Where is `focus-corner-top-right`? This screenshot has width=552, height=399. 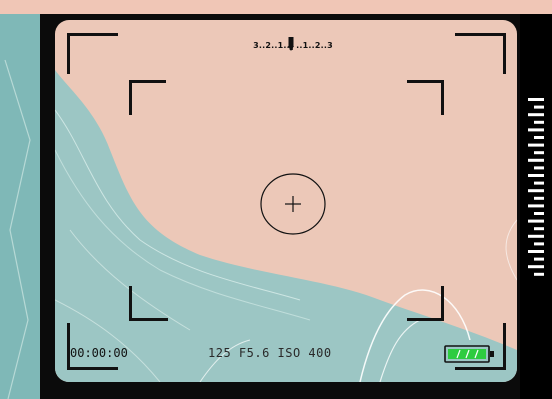 focus-corner-top-right is located at coordinates (425, 97).